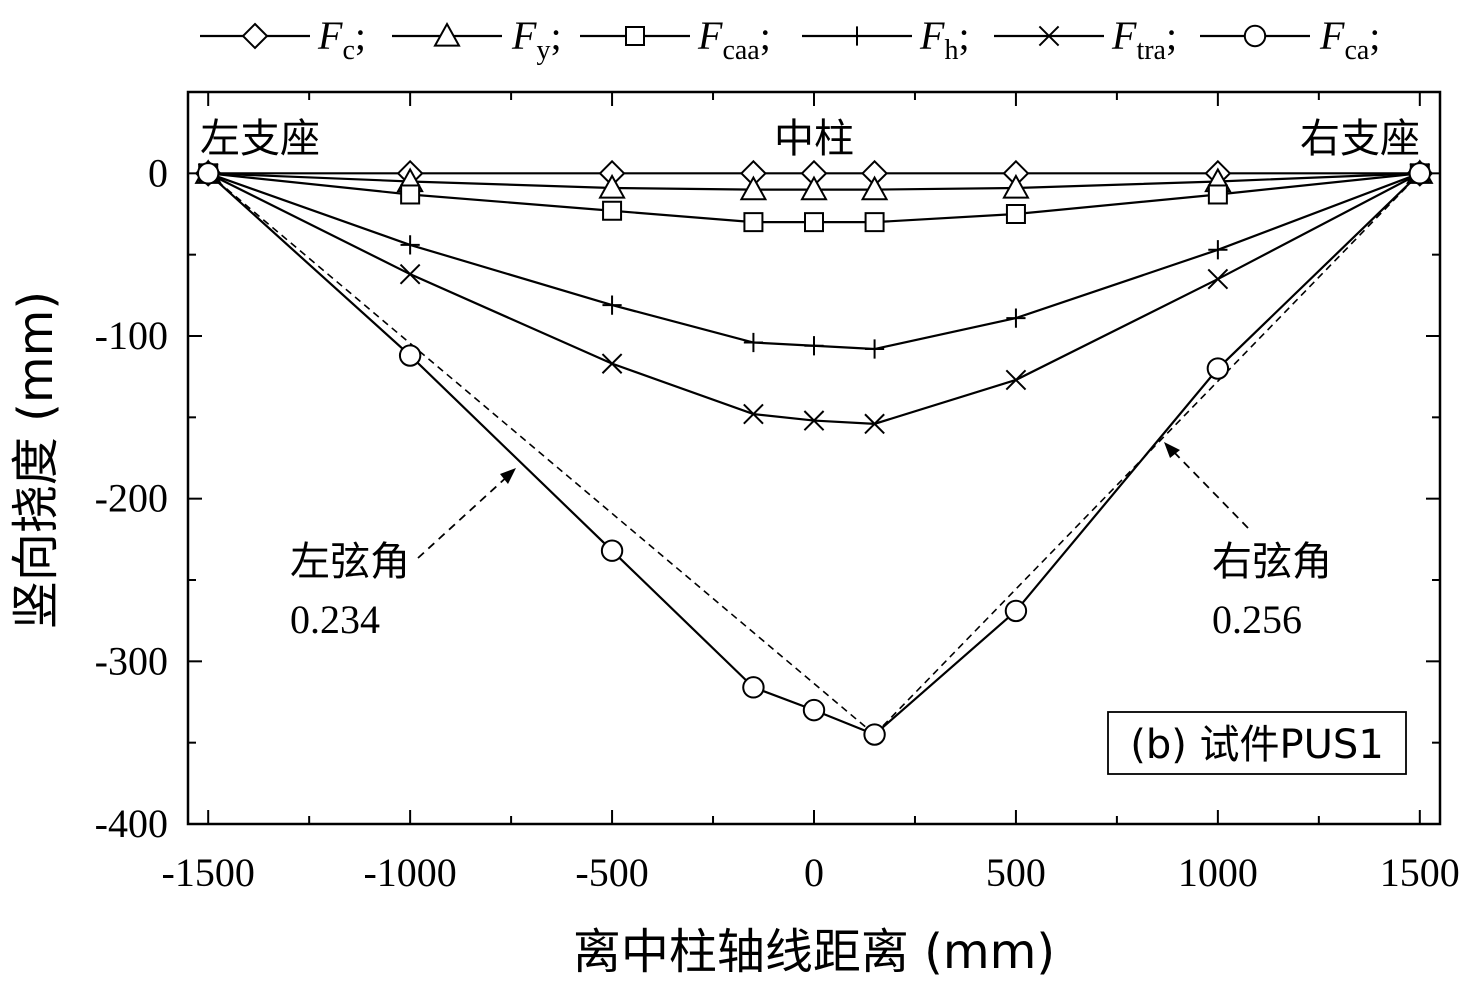 This screenshot has height=983, width=1476. I want to click on x-tick-label: -1000, so click(409, 872).